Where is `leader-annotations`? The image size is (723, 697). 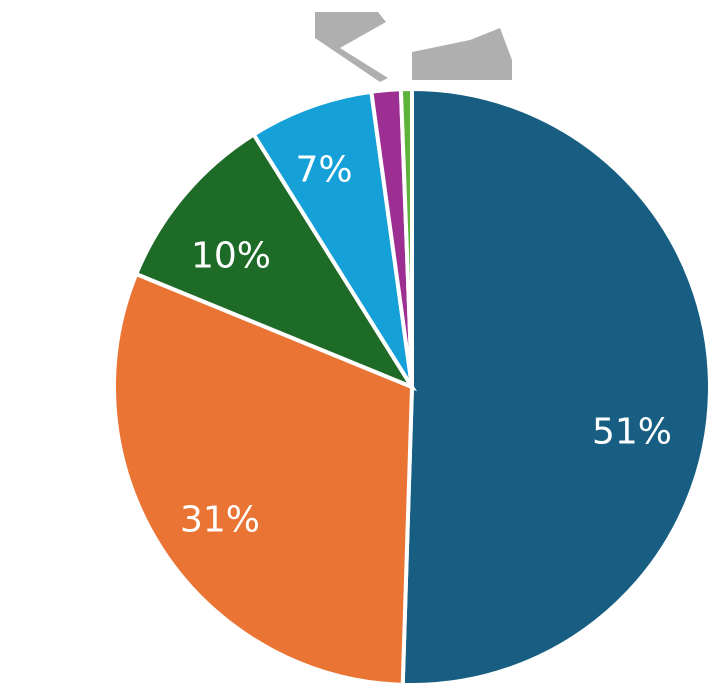 leader-annotations is located at coordinates (413, 47).